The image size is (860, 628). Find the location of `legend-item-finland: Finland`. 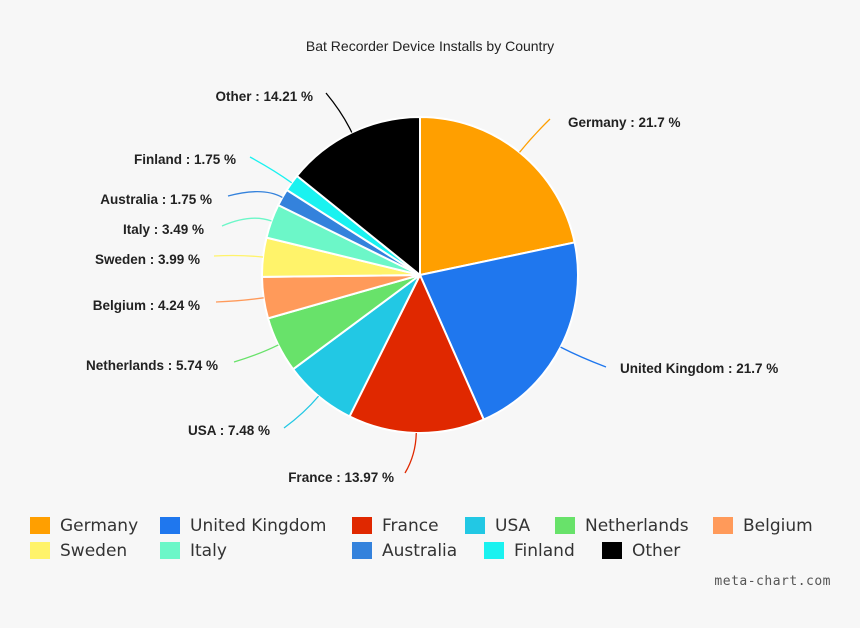

legend-item-finland: Finland is located at coordinates (543, 551).